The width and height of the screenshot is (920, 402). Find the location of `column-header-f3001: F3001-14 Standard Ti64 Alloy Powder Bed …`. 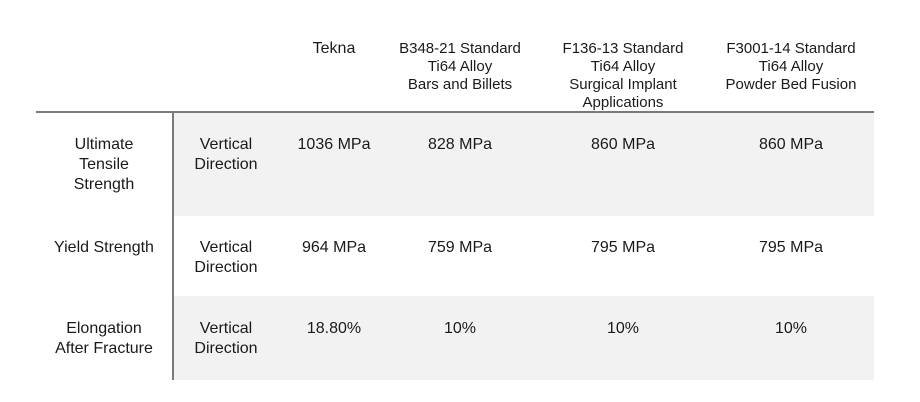

column-header-f3001: F3001-14 Standard Ti64 Alloy Powder Bed … is located at coordinates (791, 66).